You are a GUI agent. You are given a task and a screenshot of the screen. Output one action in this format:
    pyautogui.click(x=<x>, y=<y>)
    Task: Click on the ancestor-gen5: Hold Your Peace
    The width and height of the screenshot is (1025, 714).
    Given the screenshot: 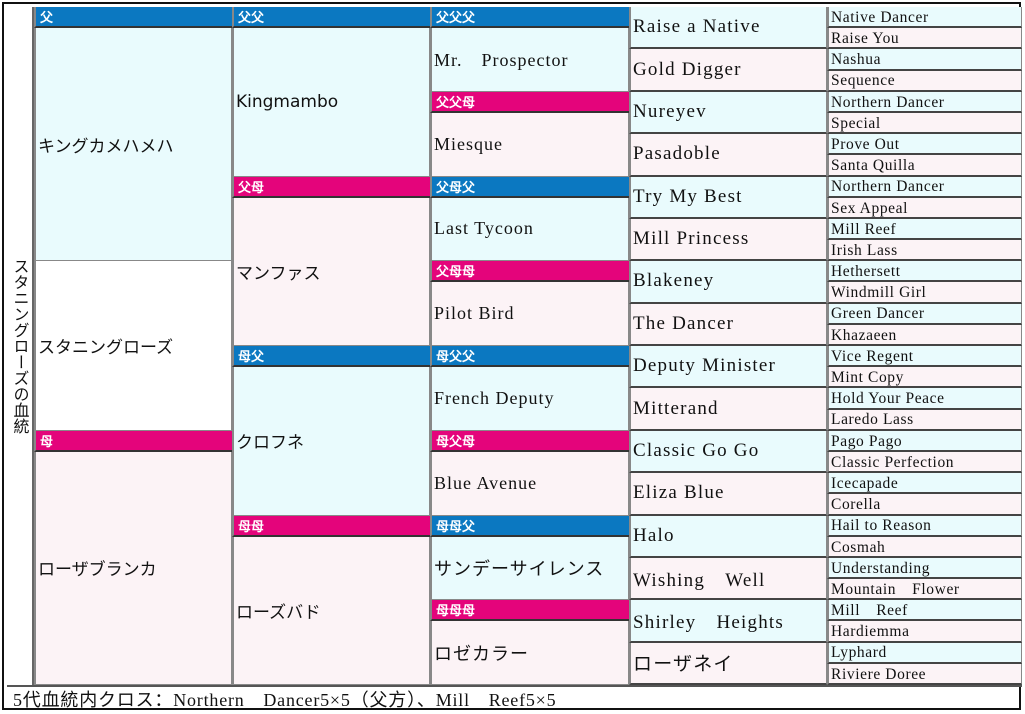 What is the action you would take?
    pyautogui.click(x=924, y=399)
    